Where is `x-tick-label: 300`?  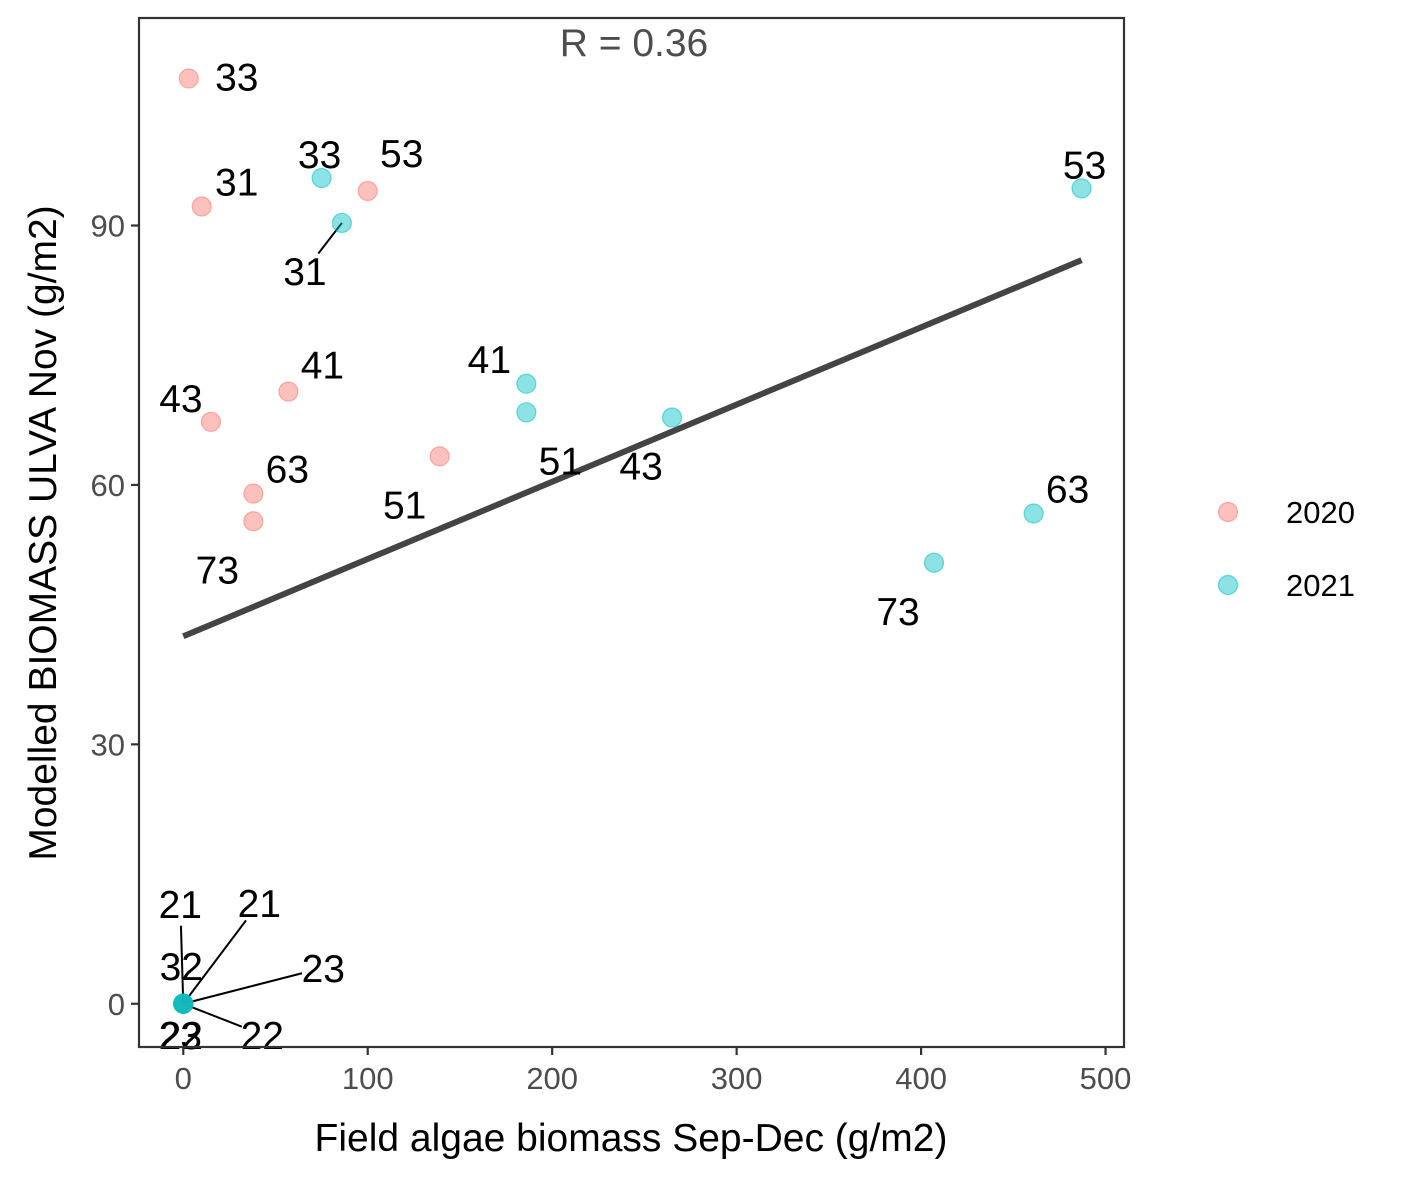
x-tick-label: 300 is located at coordinates (737, 1078).